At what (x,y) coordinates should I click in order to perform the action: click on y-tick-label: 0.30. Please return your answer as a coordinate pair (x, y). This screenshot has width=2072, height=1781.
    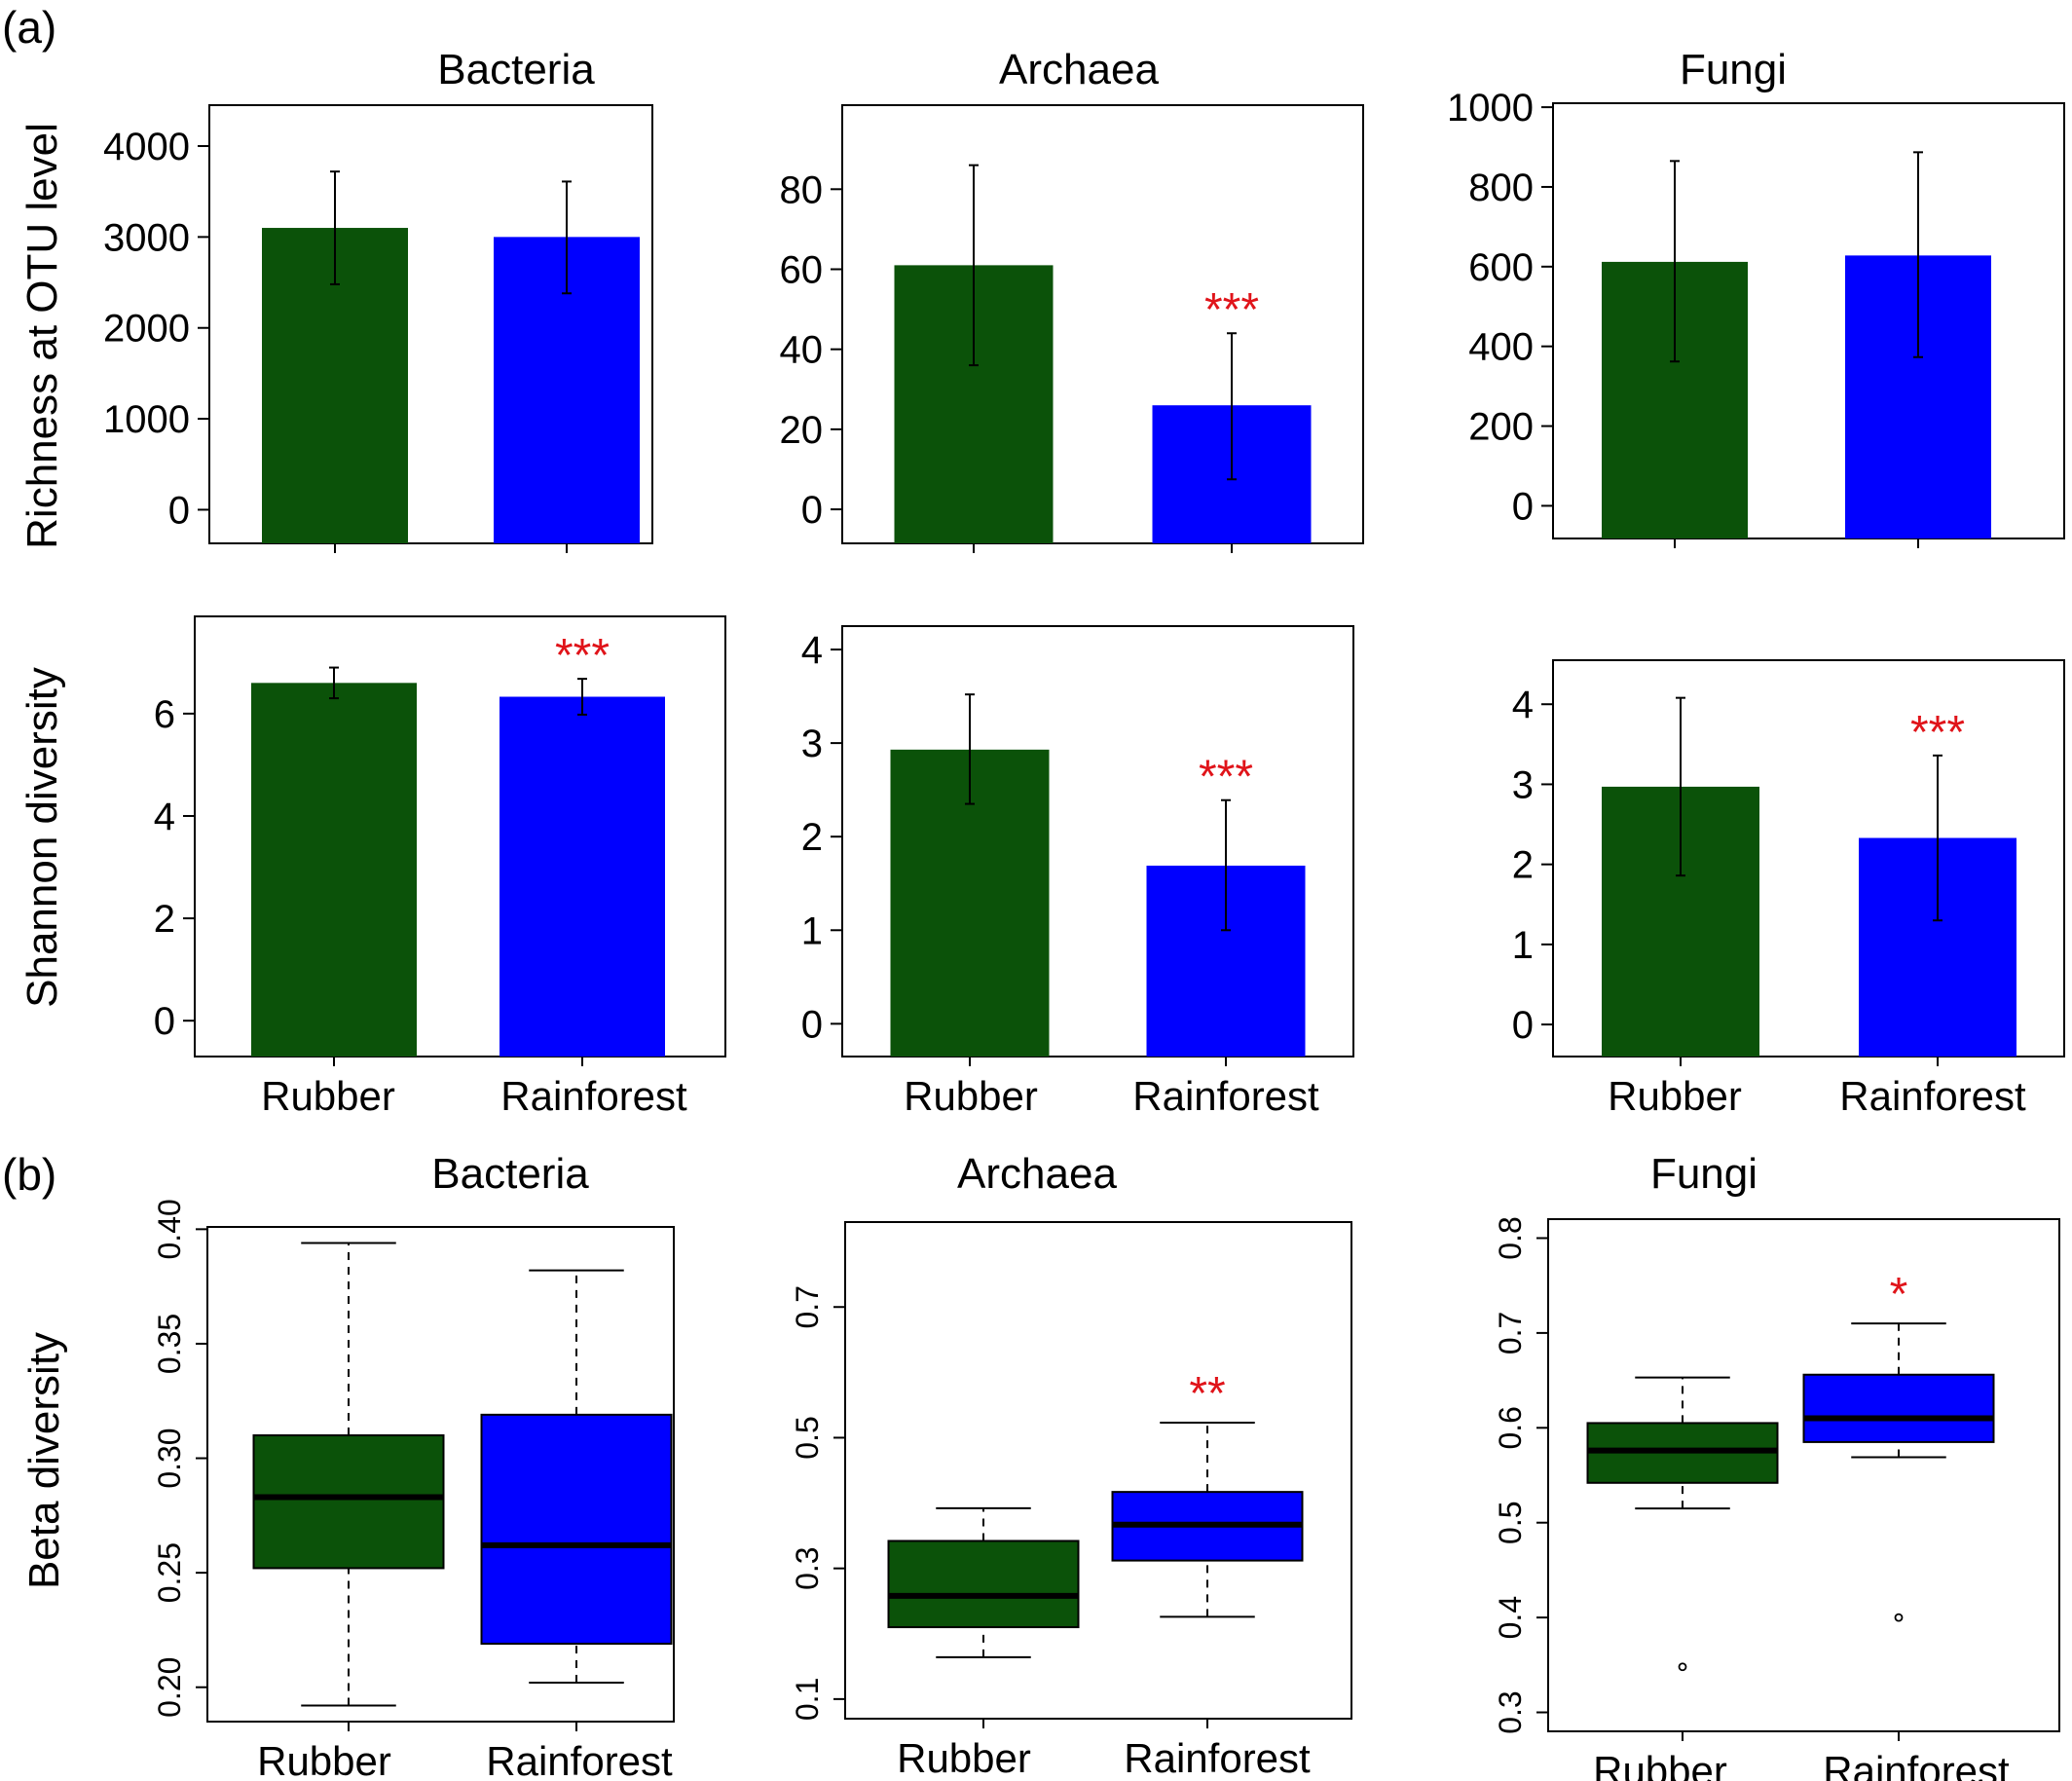
    Looking at the image, I should click on (169, 1458).